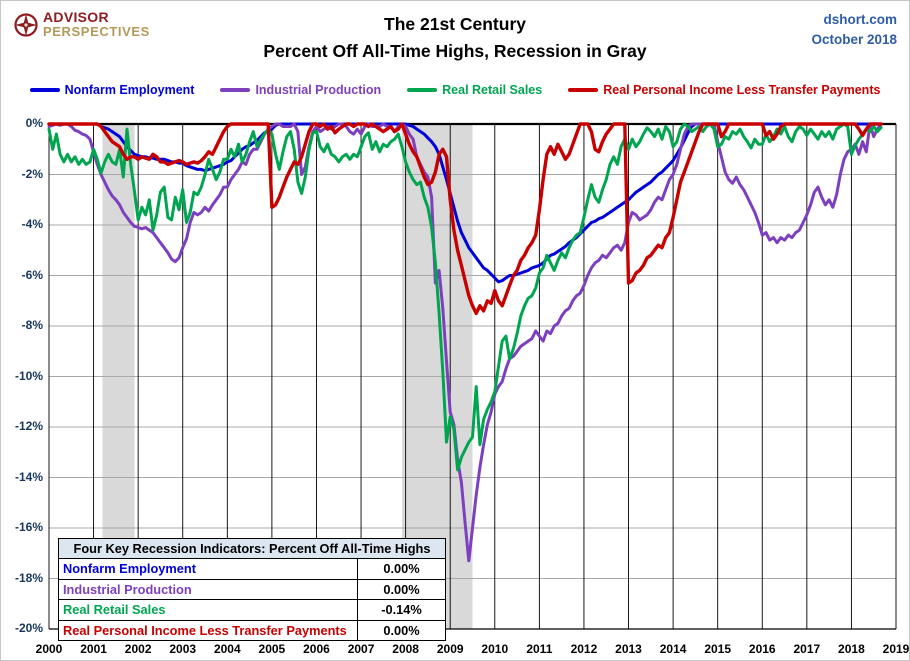  I want to click on logo-line1: ADVISOR, so click(76, 17).